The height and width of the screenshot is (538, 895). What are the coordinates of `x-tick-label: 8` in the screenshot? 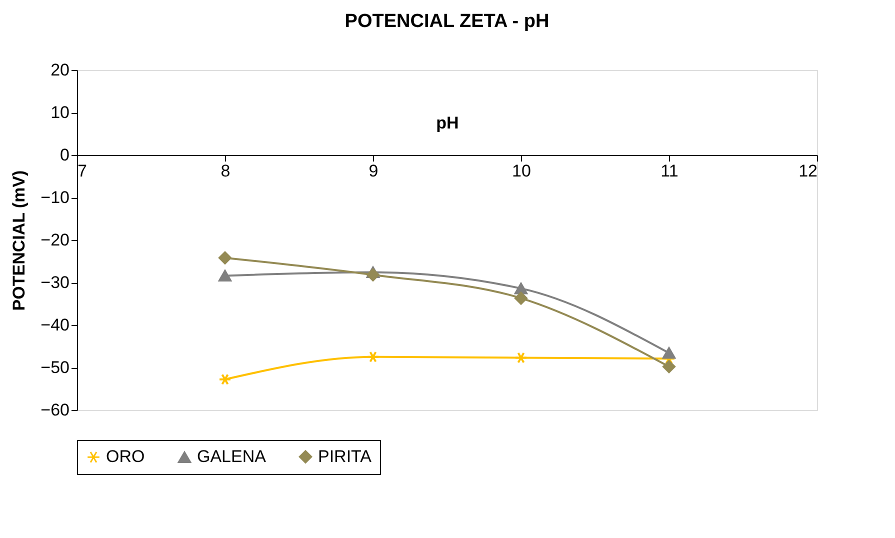 It's located at (225, 171).